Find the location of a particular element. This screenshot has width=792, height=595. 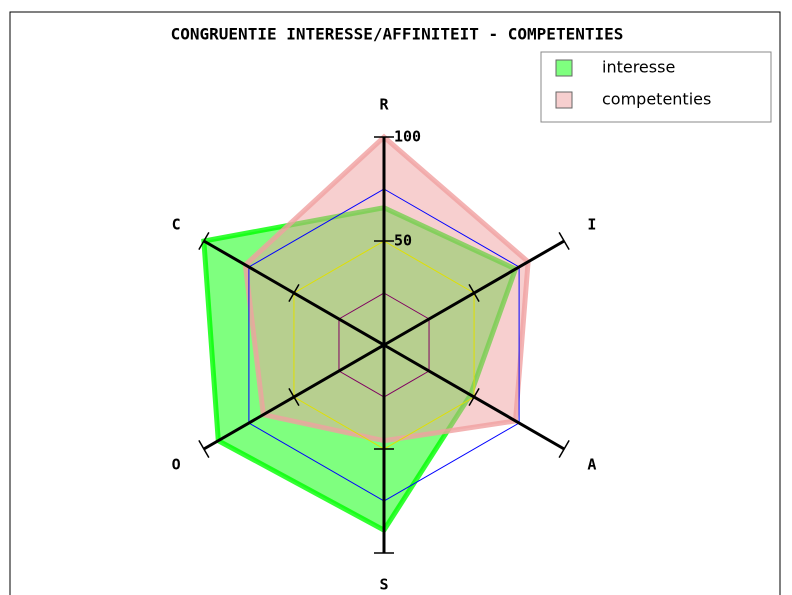

axis-label: O is located at coordinates (176, 465).